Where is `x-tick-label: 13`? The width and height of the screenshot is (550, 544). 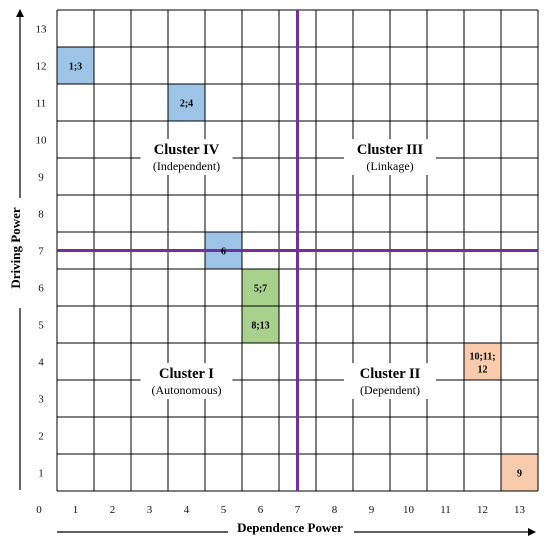 x-tick-label: 13 is located at coordinates (520, 510).